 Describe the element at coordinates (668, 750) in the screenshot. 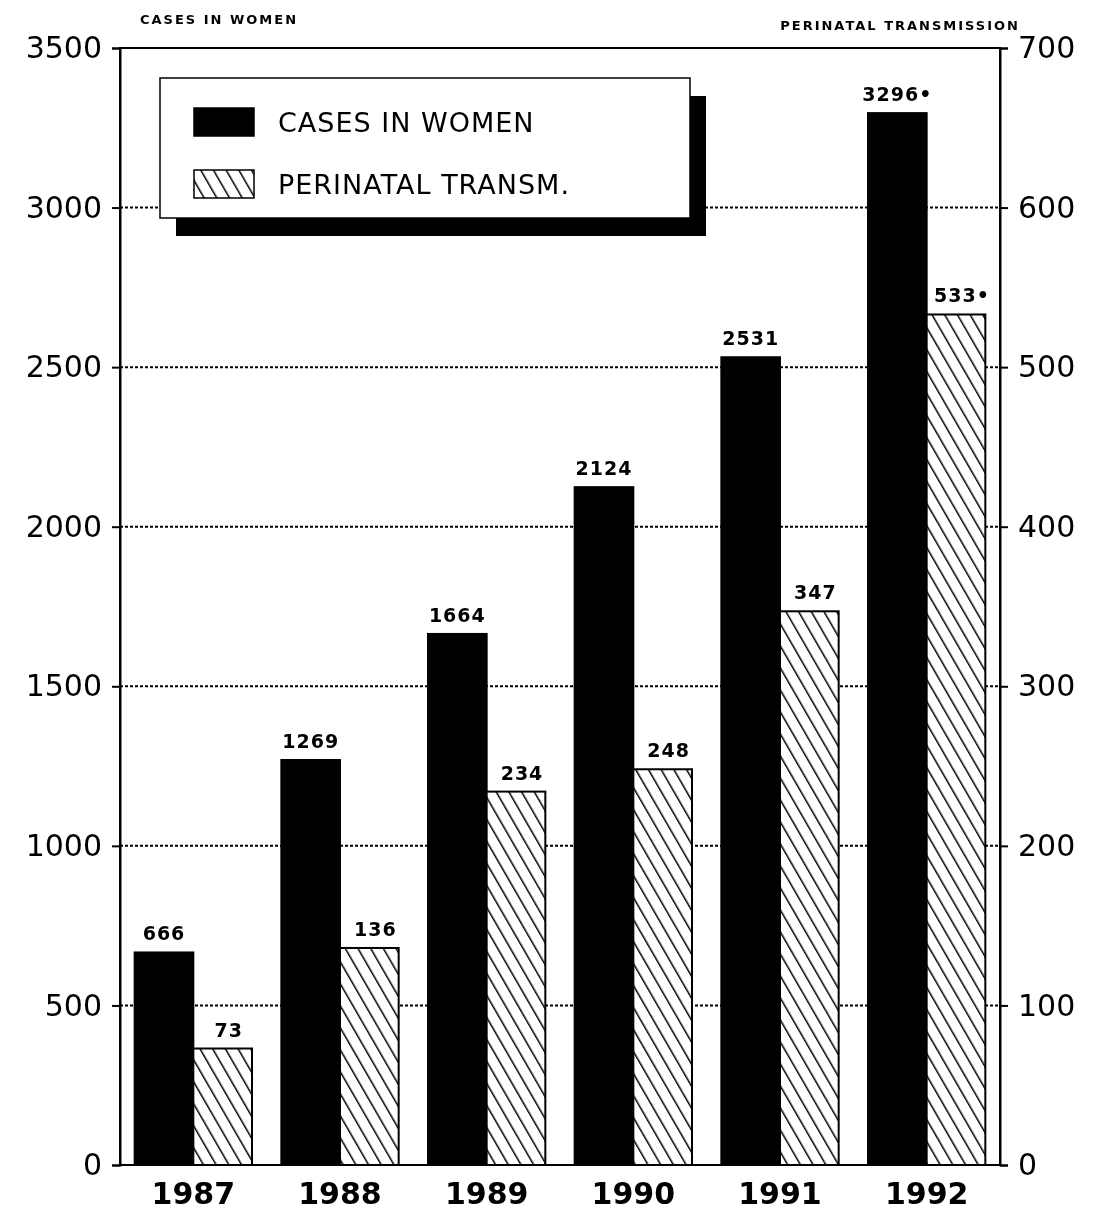

I see `data-label: 248` at that location.